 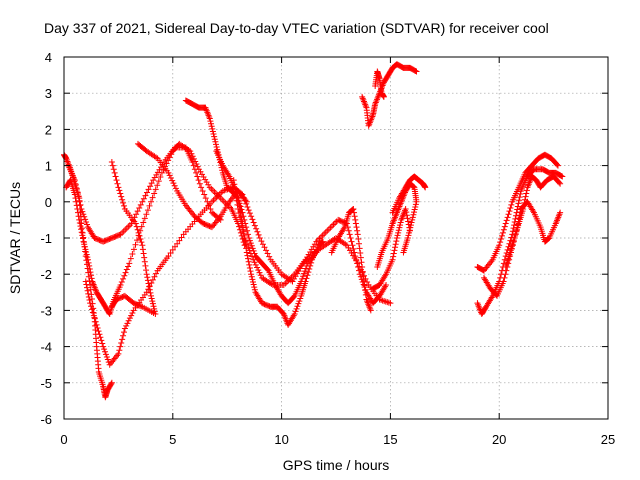 What do you see at coordinates (48, 202) in the screenshot?
I see `y-tick-label: 0` at bounding box center [48, 202].